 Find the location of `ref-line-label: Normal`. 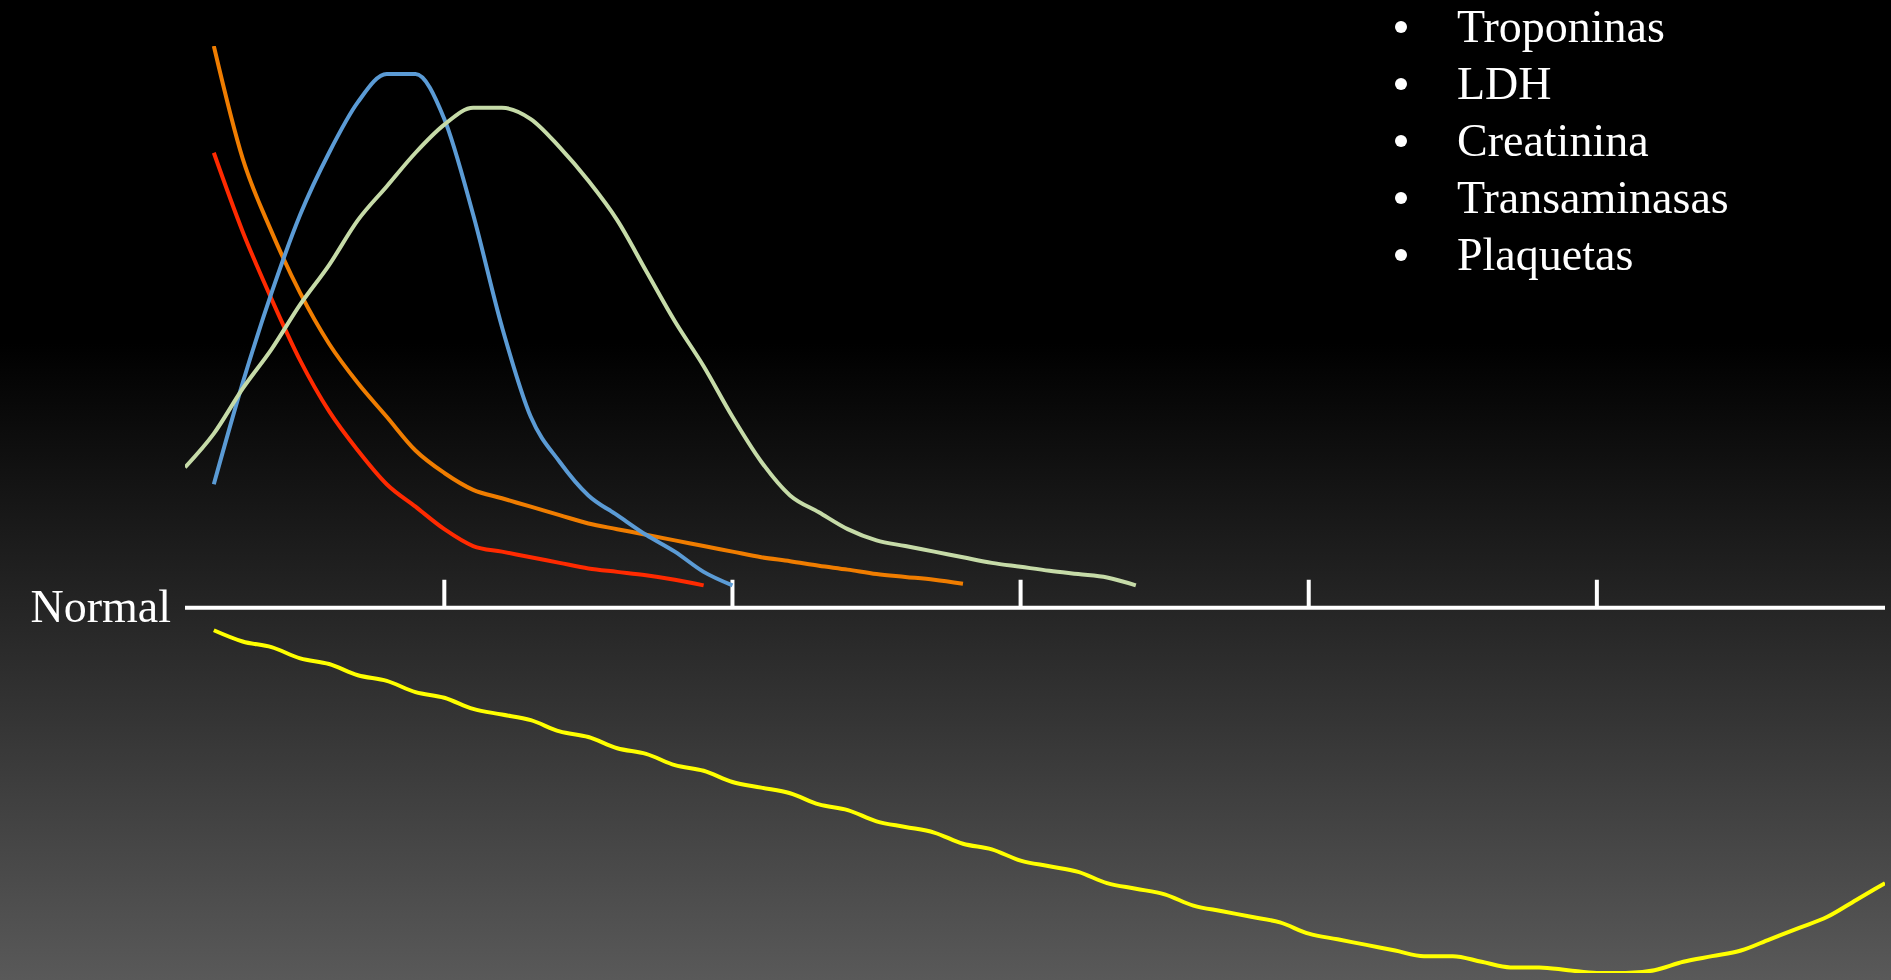

ref-line-label: Normal is located at coordinates (100, 606).